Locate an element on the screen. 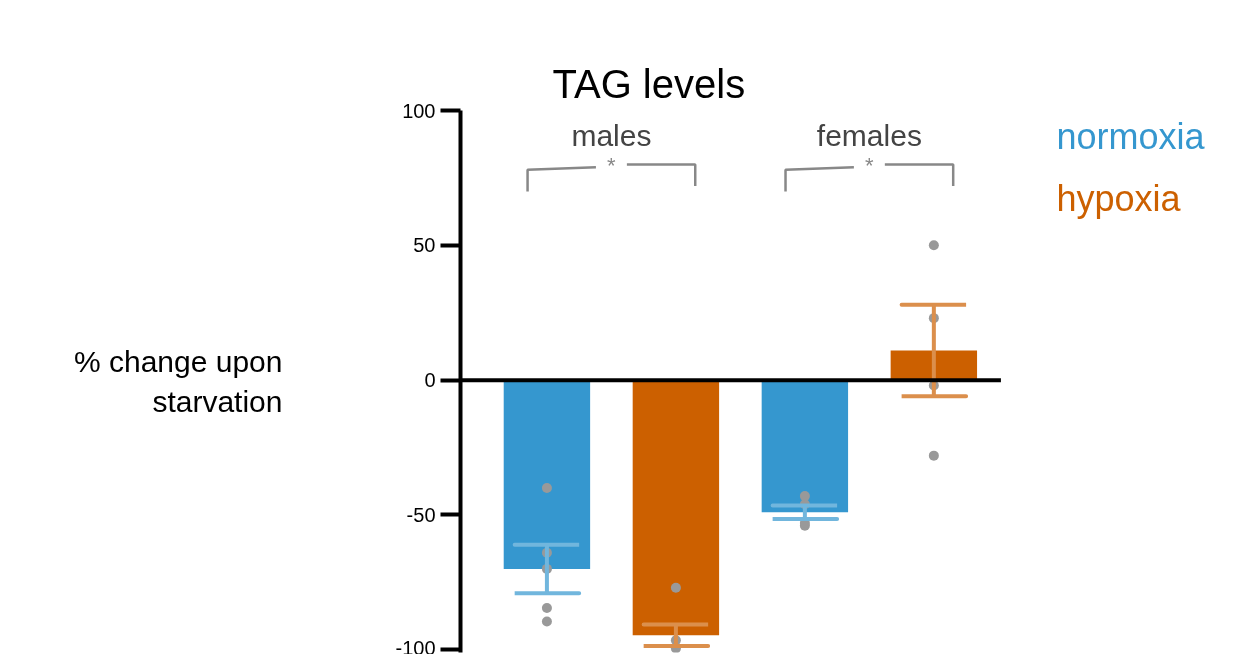 Image resolution: width=1240 pixels, height=654 pixels. x-tick-label: males is located at coordinates (611, 135).